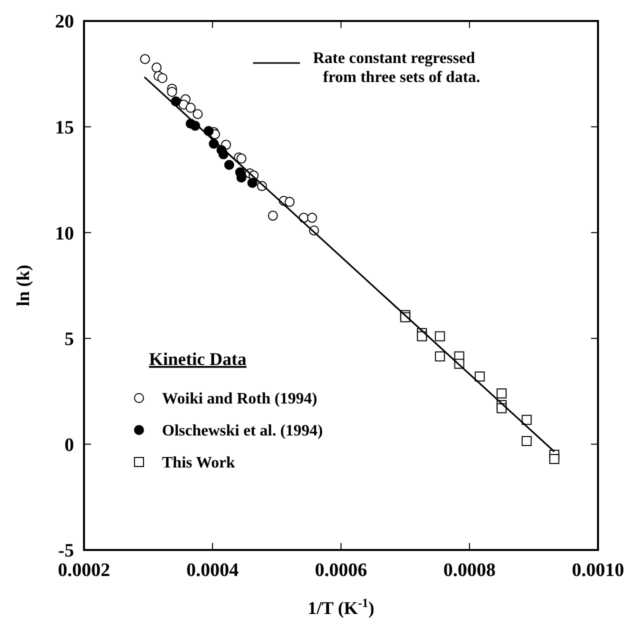 The image size is (640, 630). I want to click on y-tick-label: 5, so click(69, 339).